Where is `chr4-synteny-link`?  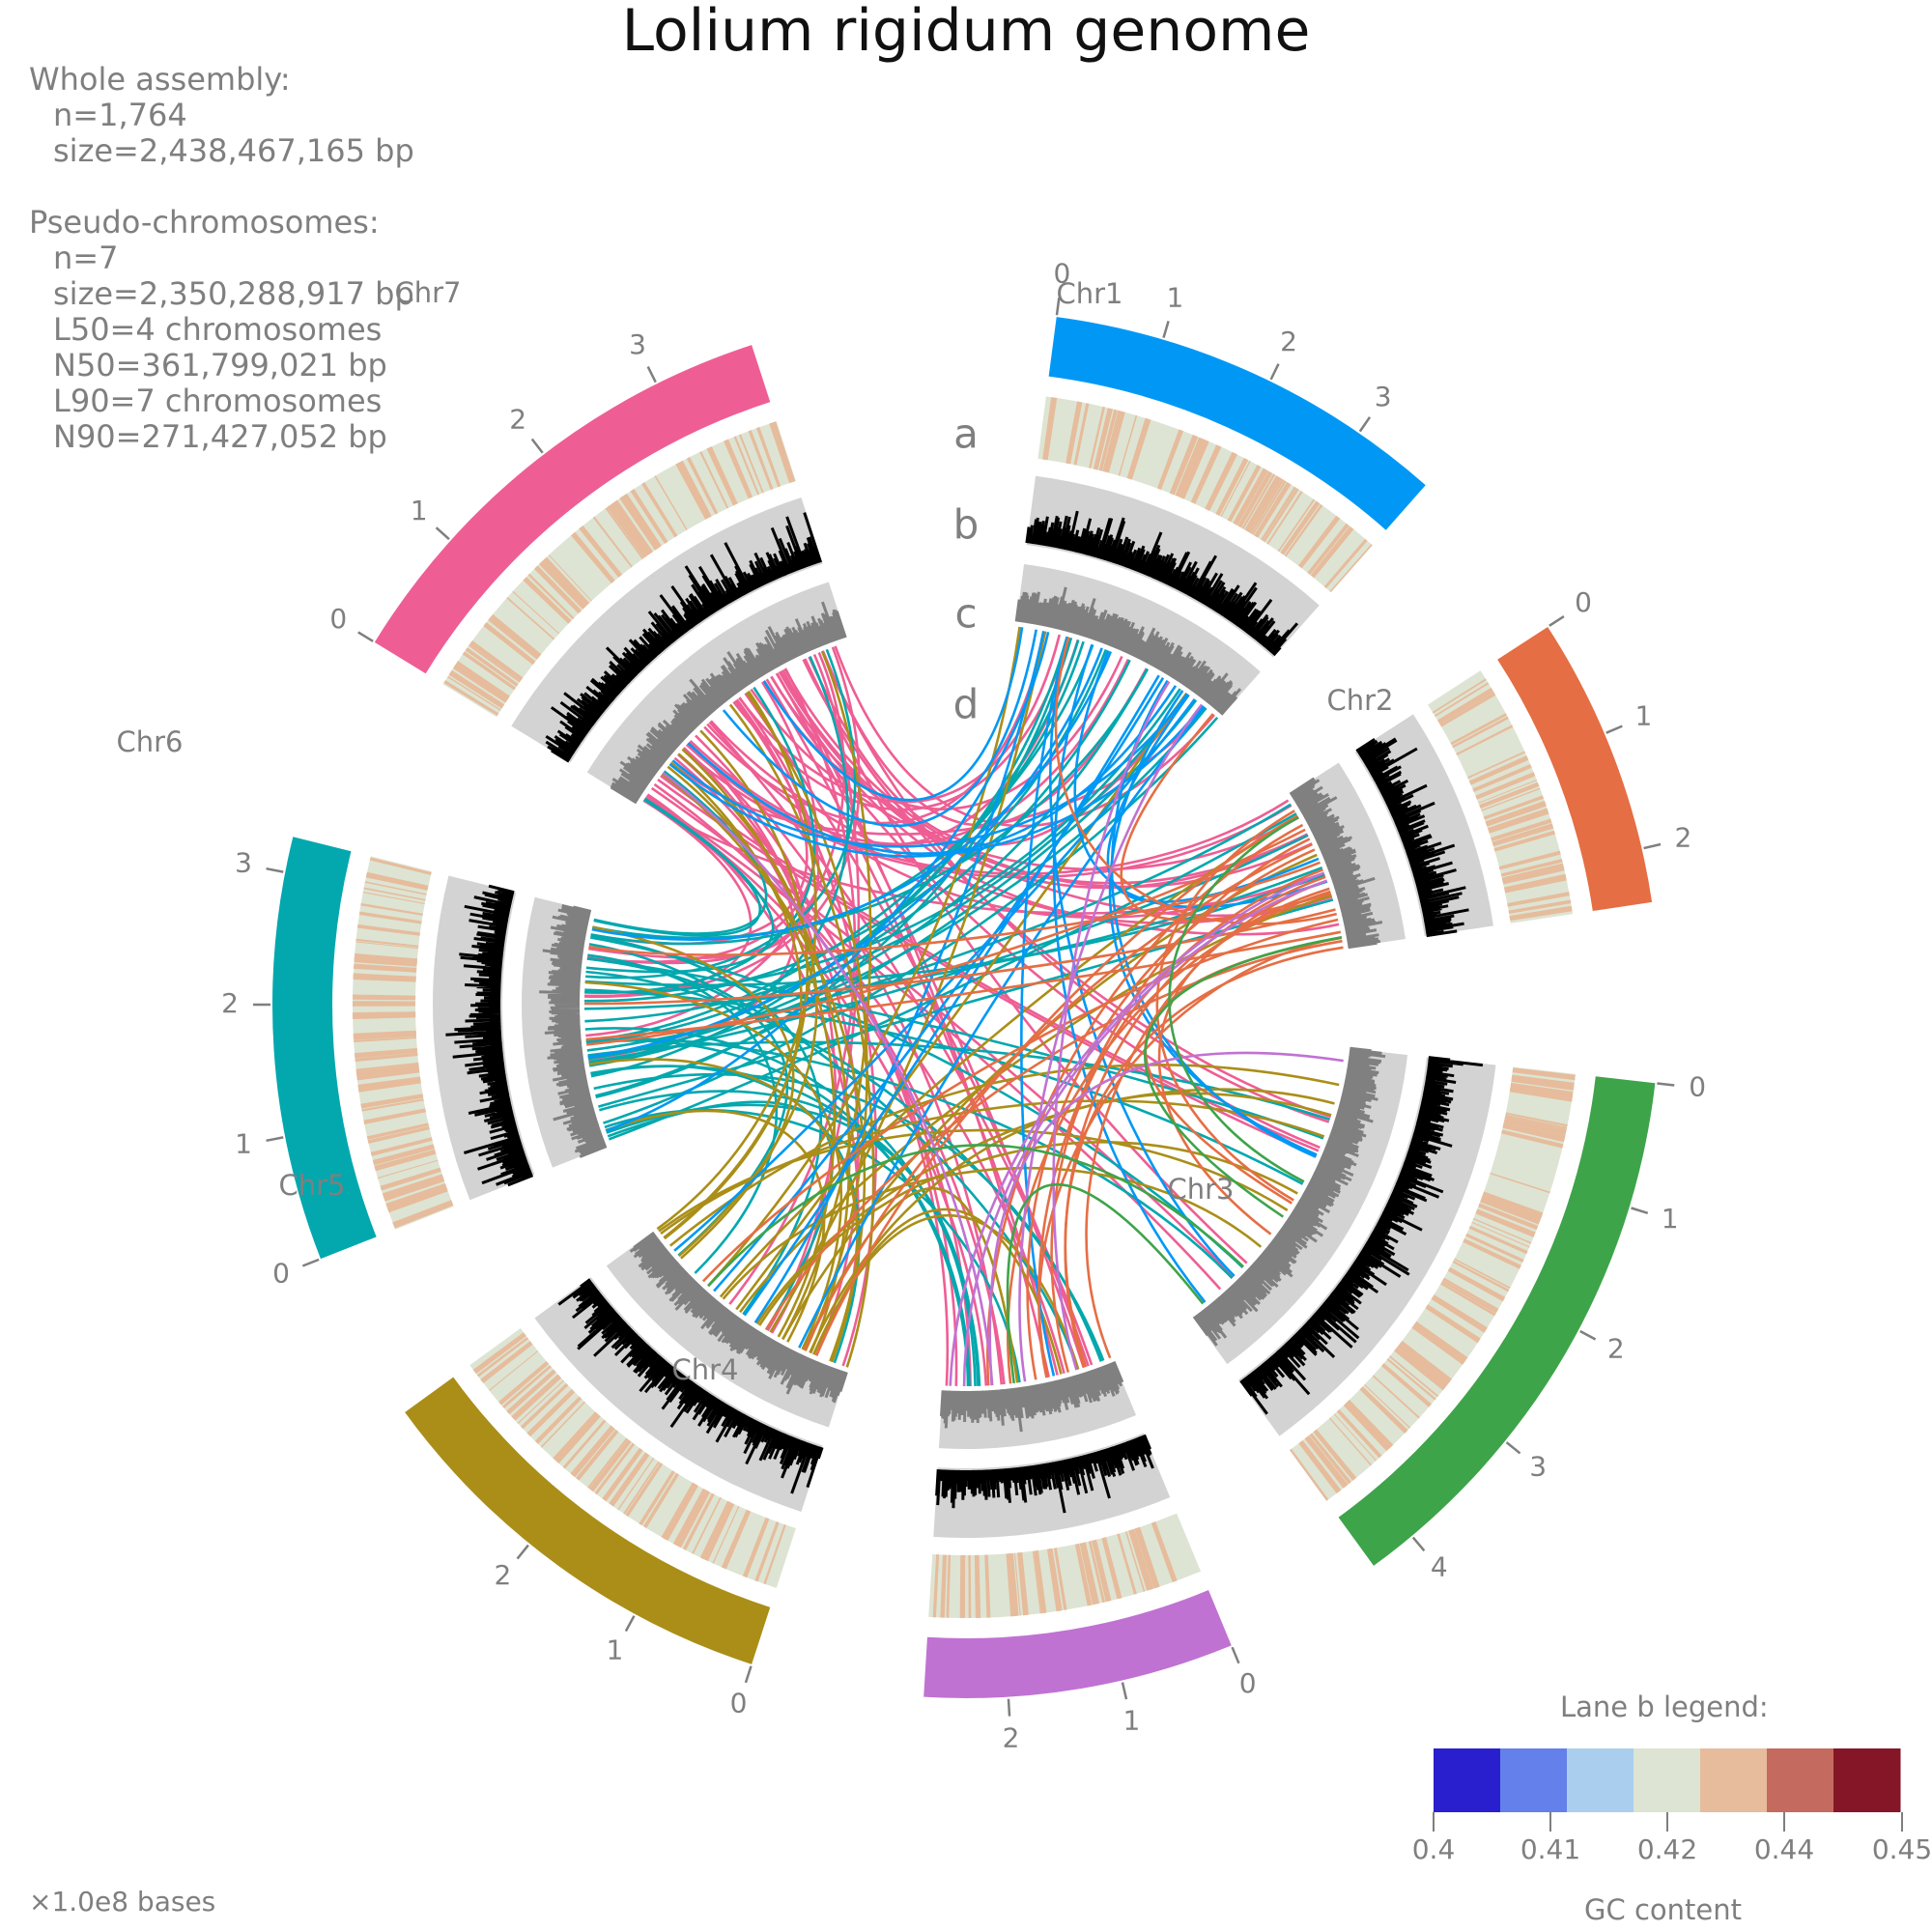
chr4-synteny-link is located at coordinates (1111, 1025).